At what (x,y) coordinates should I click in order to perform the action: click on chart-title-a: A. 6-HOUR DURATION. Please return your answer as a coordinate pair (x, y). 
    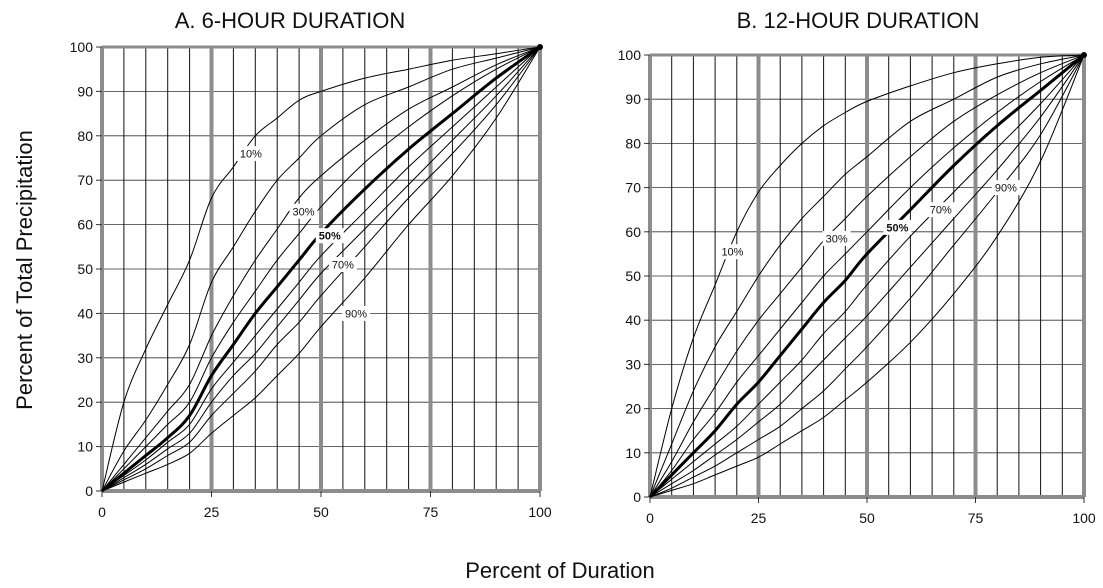
    Looking at the image, I should click on (290, 20).